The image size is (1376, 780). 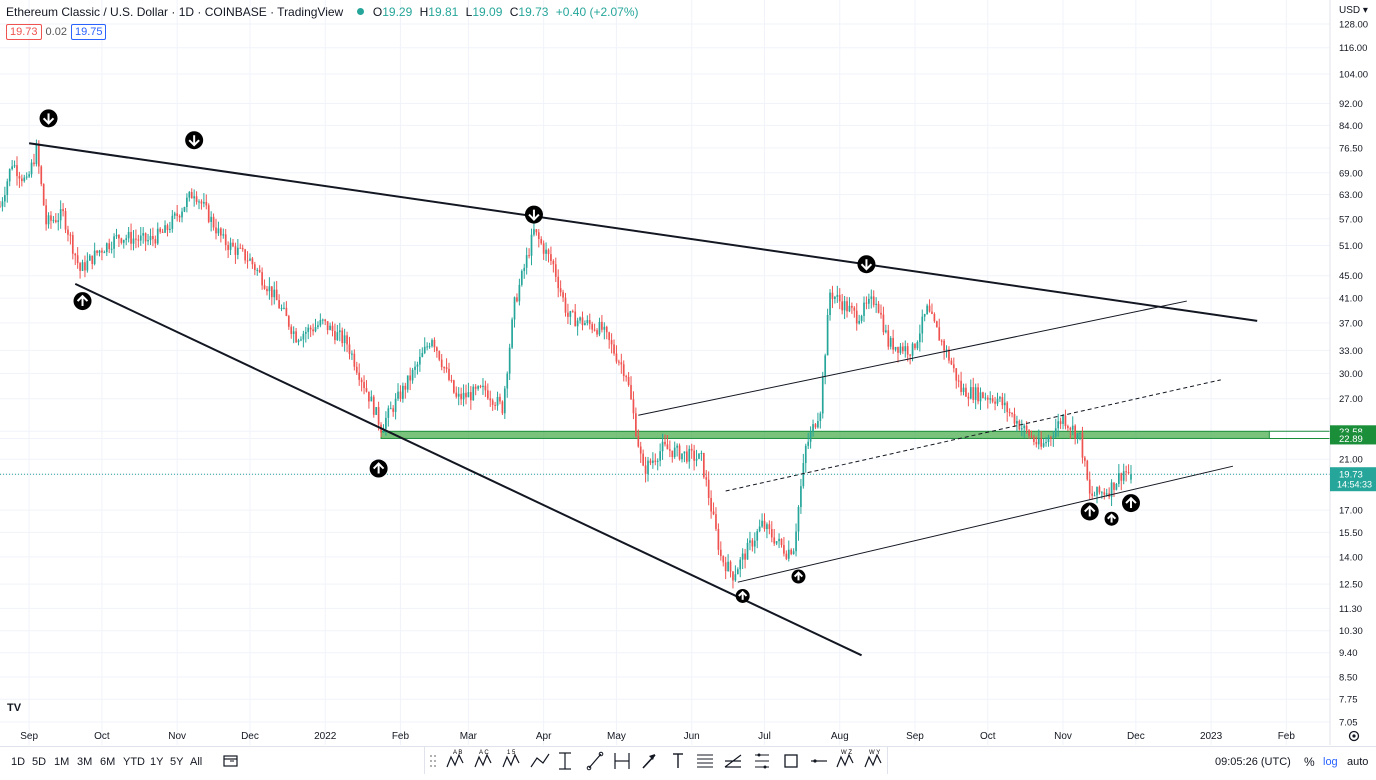 I want to click on auto-scale-toggle: auto, so click(x=1358, y=762).